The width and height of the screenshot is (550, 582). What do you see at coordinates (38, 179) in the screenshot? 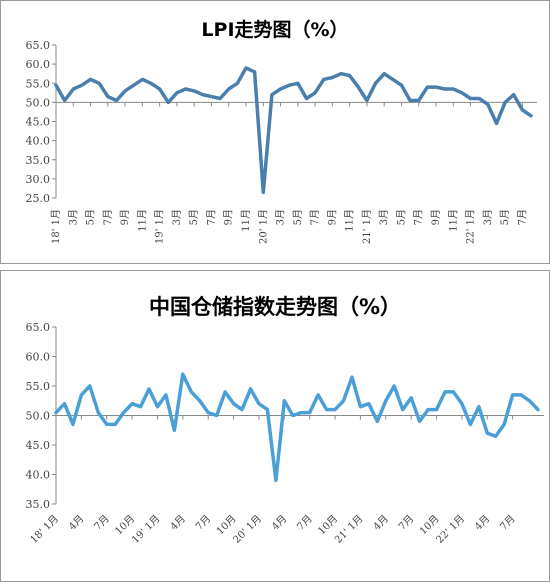
I see `y-tick-label: 30.0` at bounding box center [38, 179].